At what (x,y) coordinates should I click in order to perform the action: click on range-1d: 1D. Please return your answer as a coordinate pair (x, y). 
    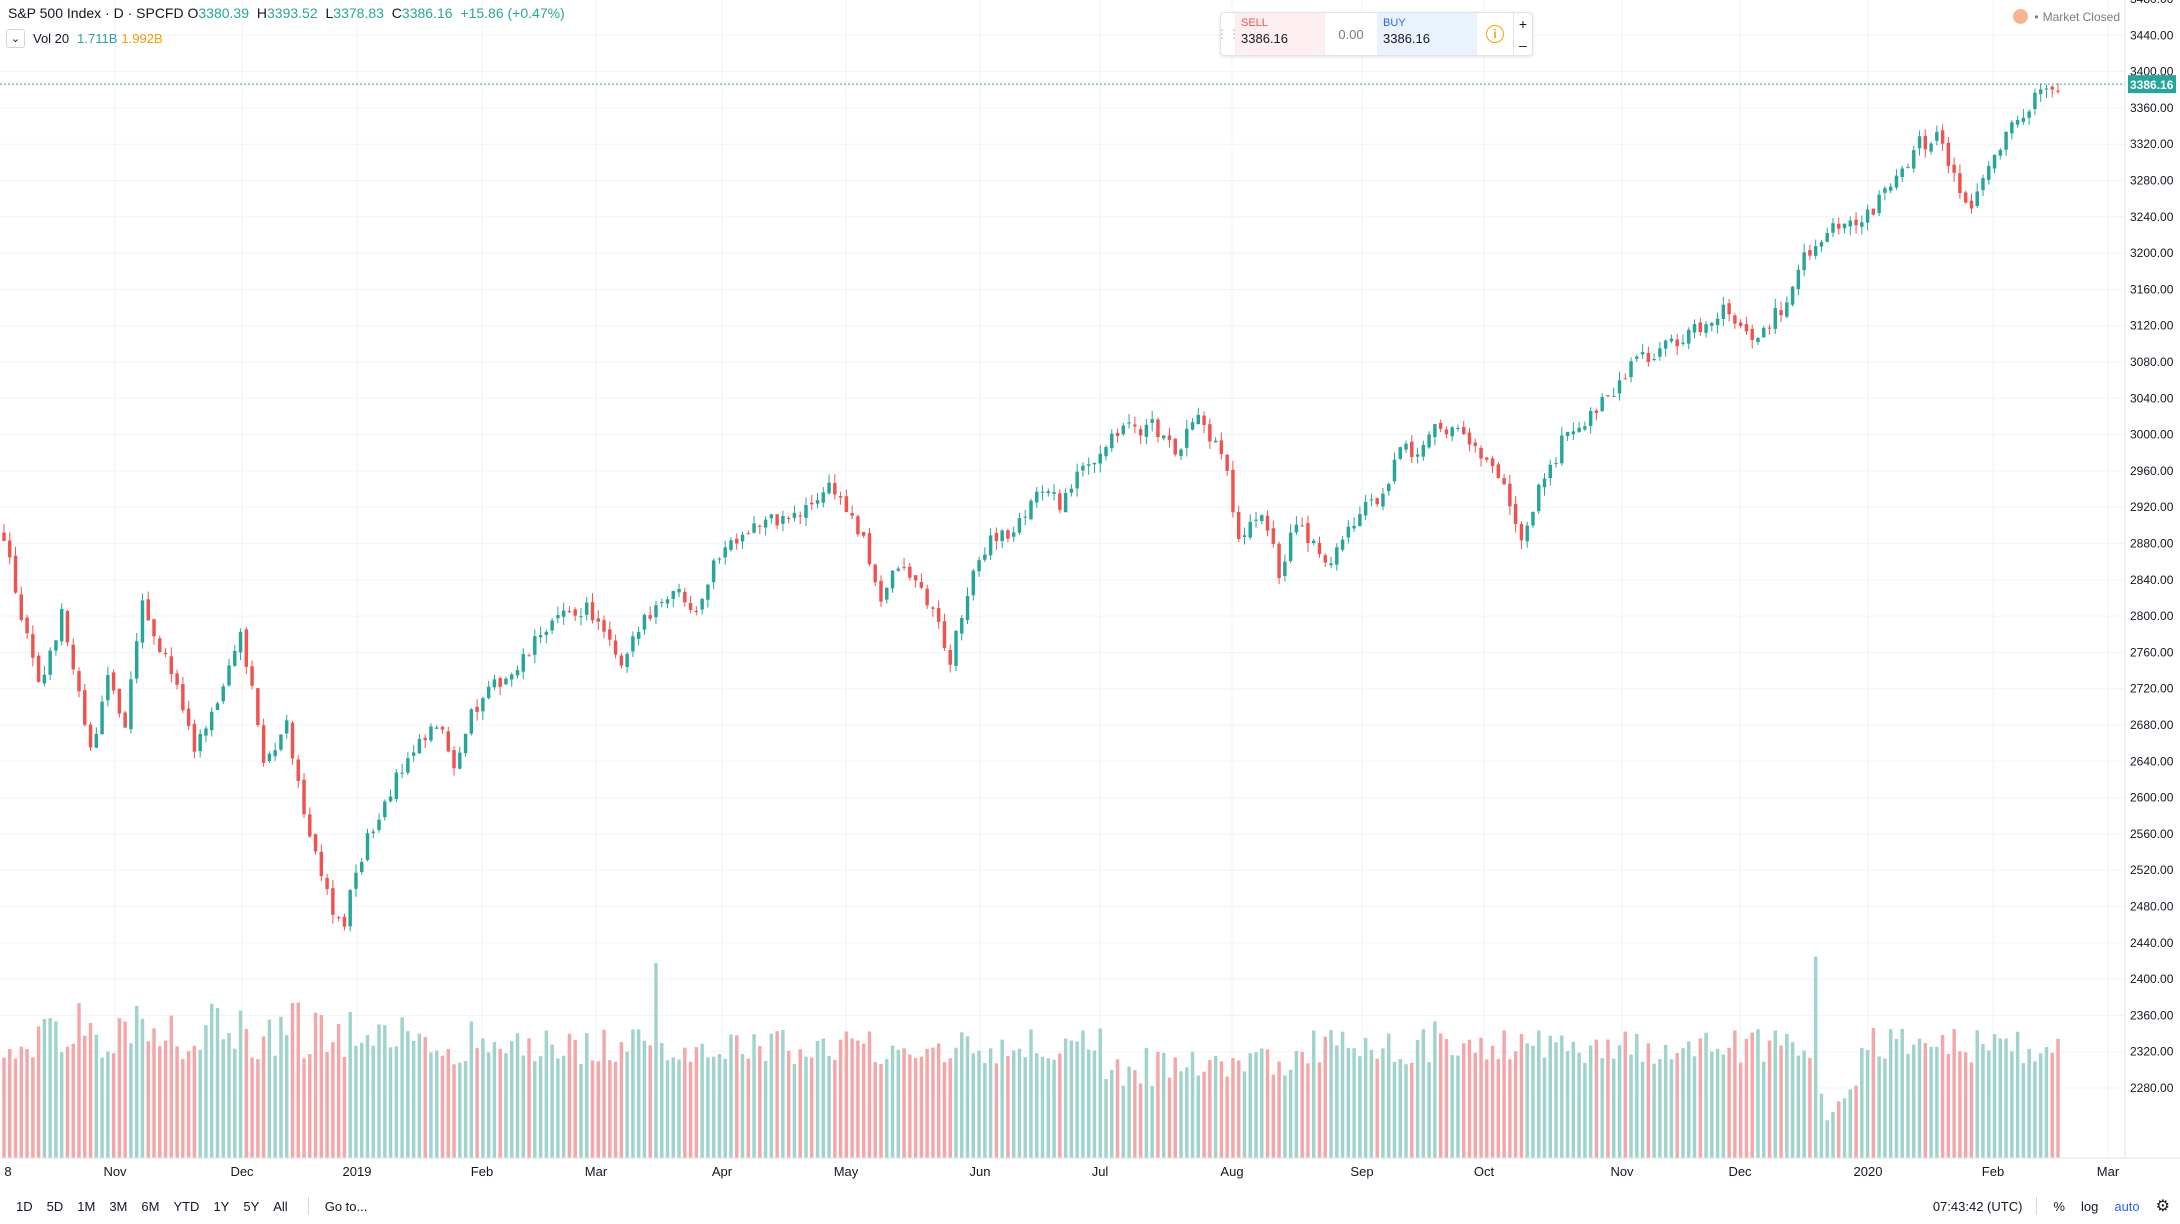
    Looking at the image, I should click on (24, 1206).